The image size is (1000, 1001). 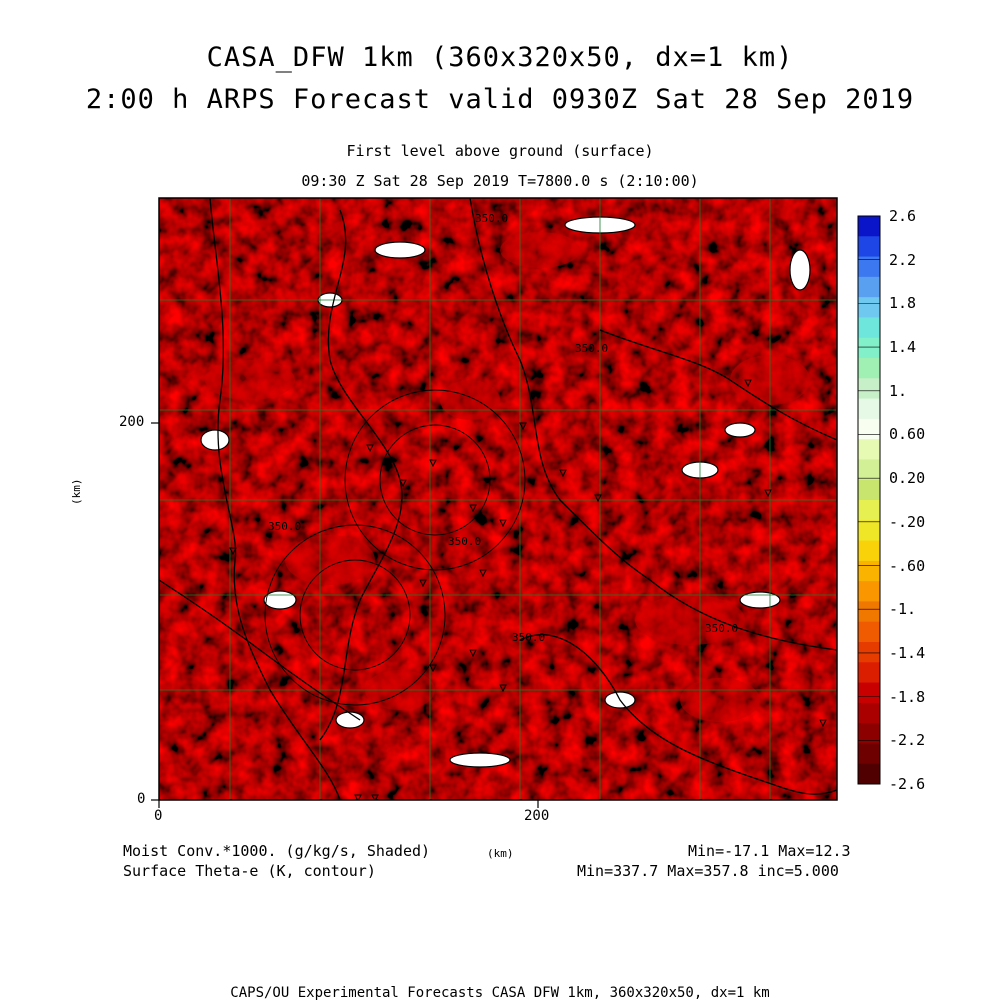 I want to click on y-tick-label: 200, so click(x=132, y=422).